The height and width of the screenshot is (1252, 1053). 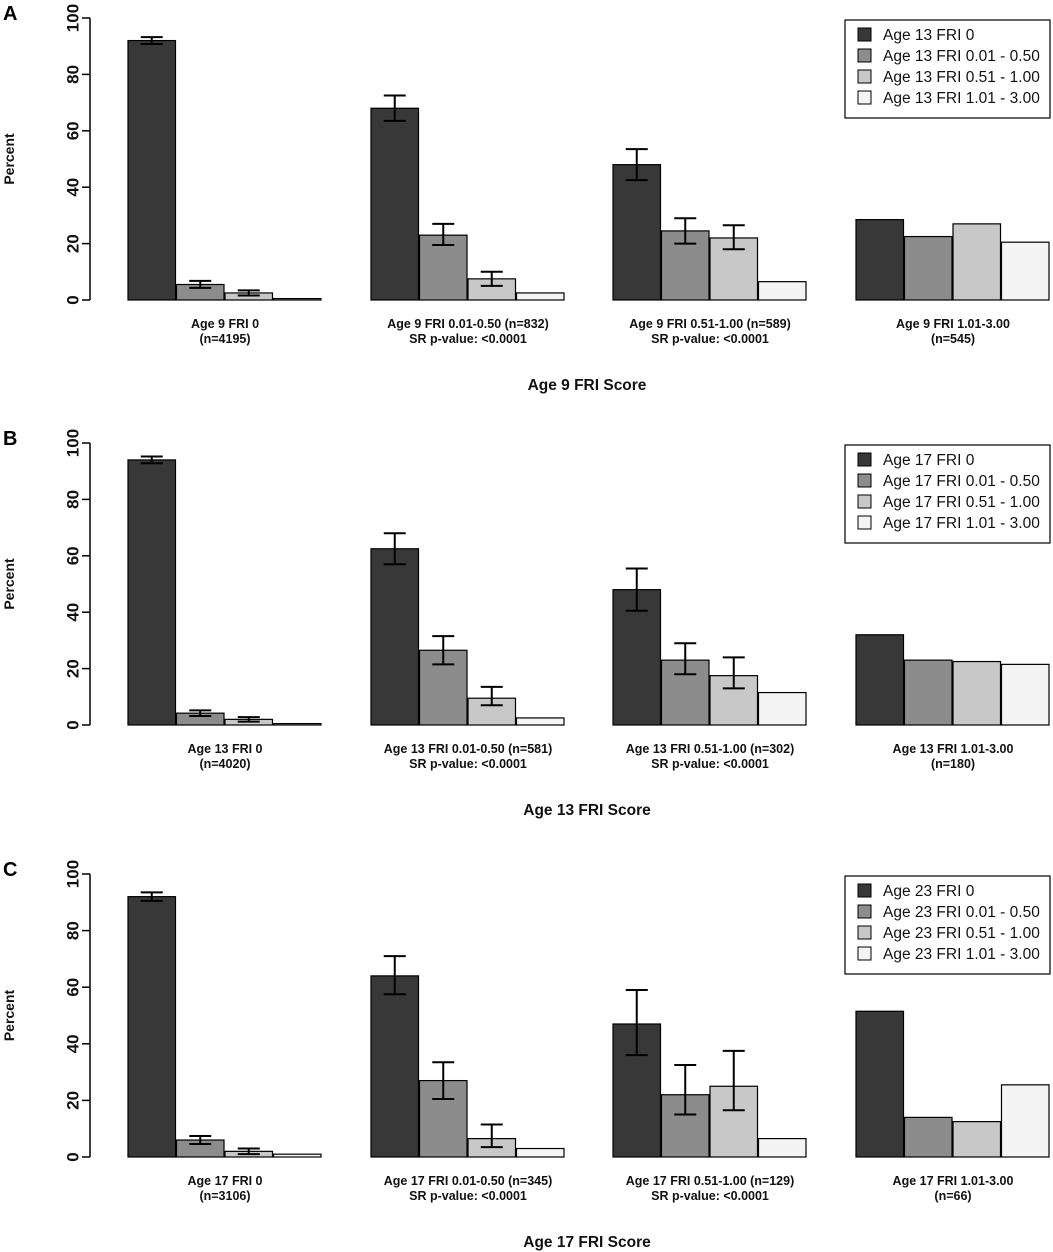 I want to click on category-label: Age 9 FRI 1.01-3.00, so click(x=953, y=324).